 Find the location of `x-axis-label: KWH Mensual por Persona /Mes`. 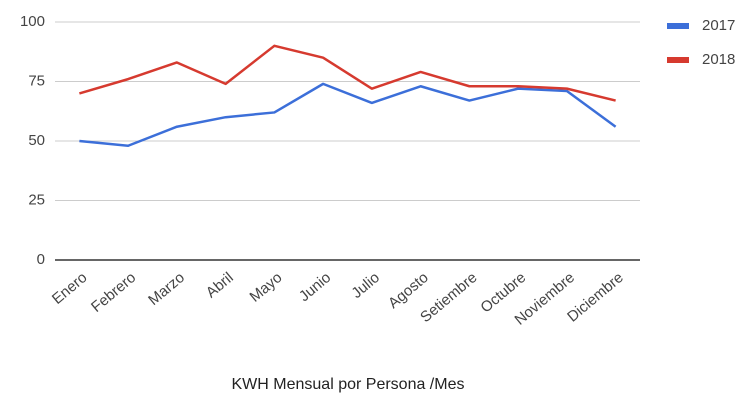

x-axis-label: KWH Mensual por Persona /Mes is located at coordinates (348, 384).